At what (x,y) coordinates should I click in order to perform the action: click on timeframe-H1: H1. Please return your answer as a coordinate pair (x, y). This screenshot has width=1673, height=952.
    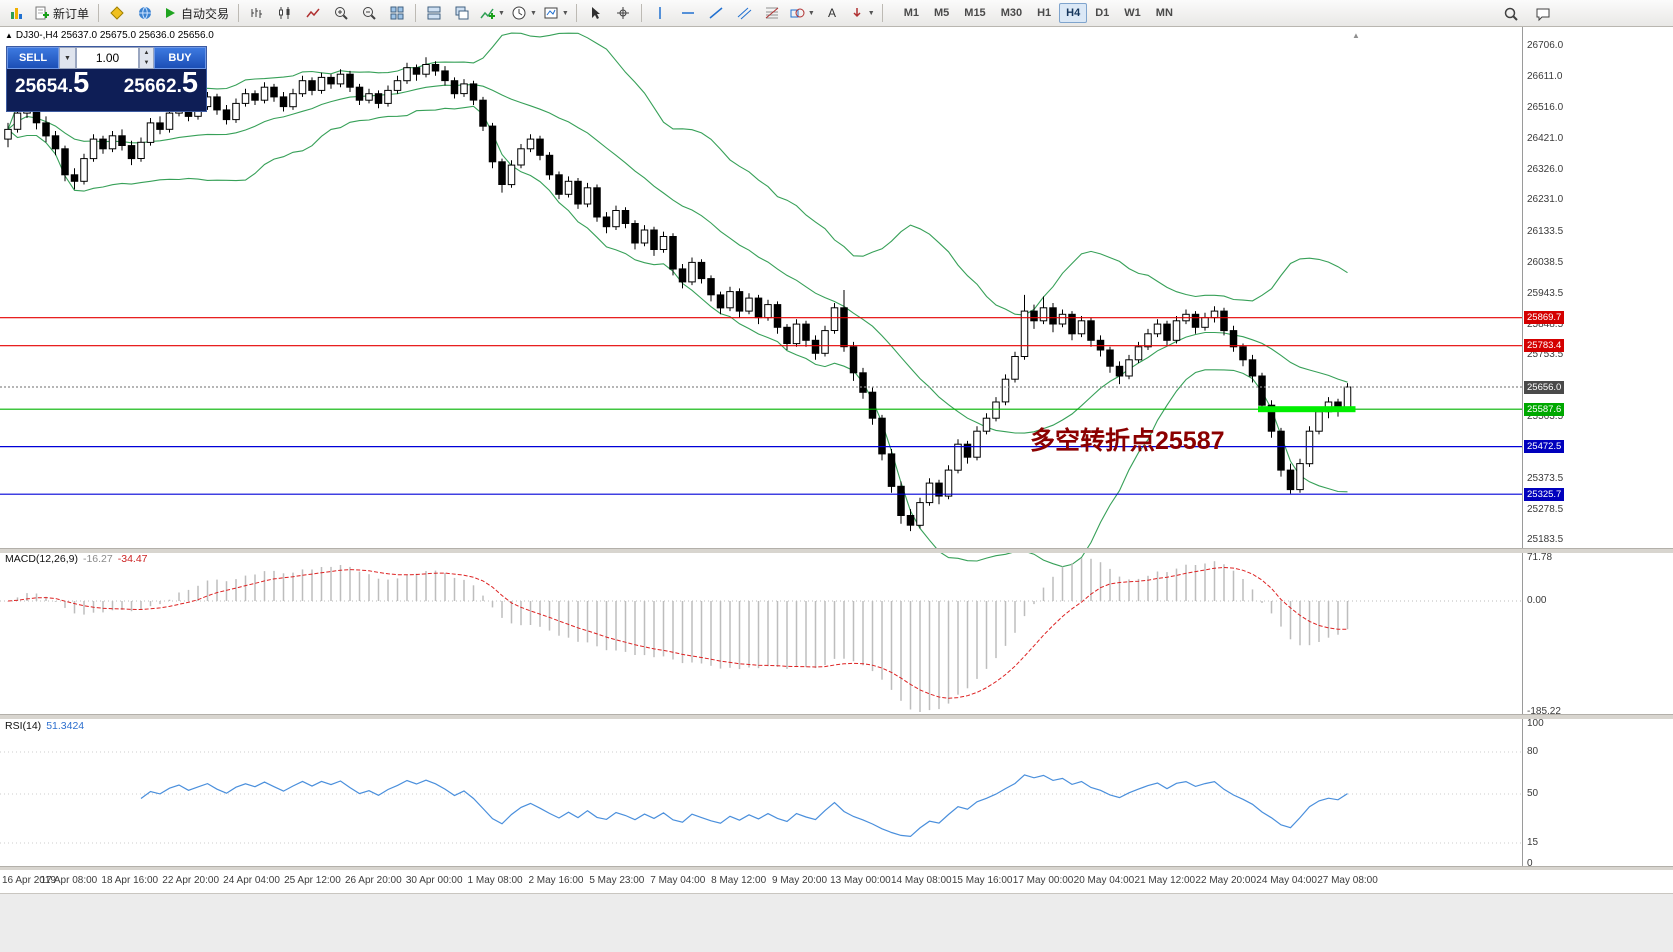
    Looking at the image, I should click on (1044, 13).